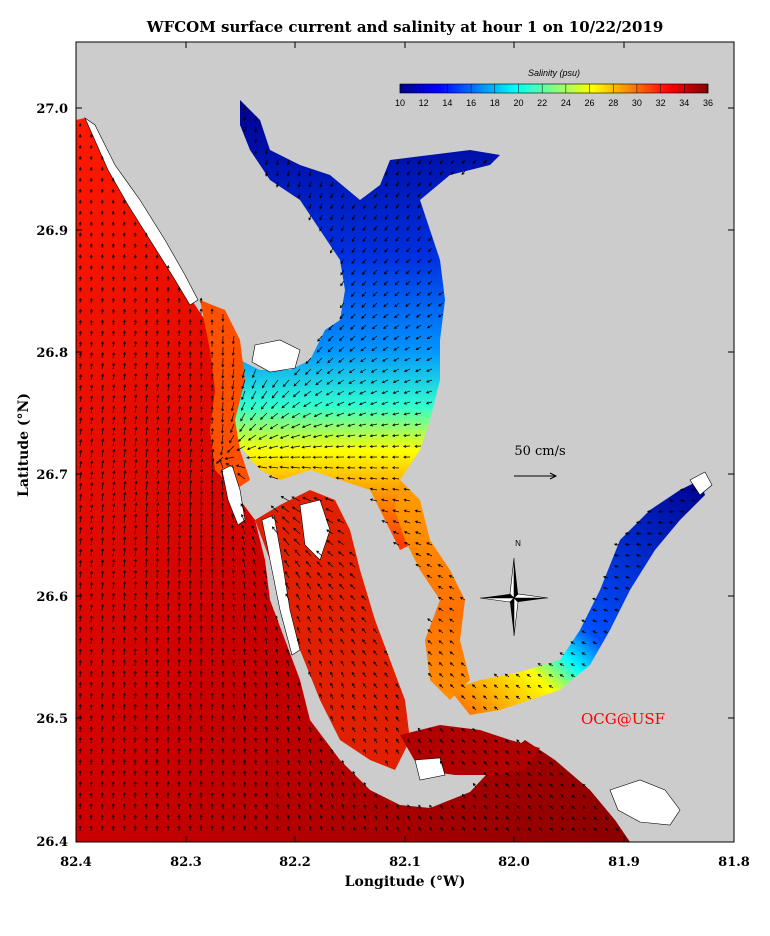  I want to click on colorbar-label: Salinity (psu), so click(554, 73).